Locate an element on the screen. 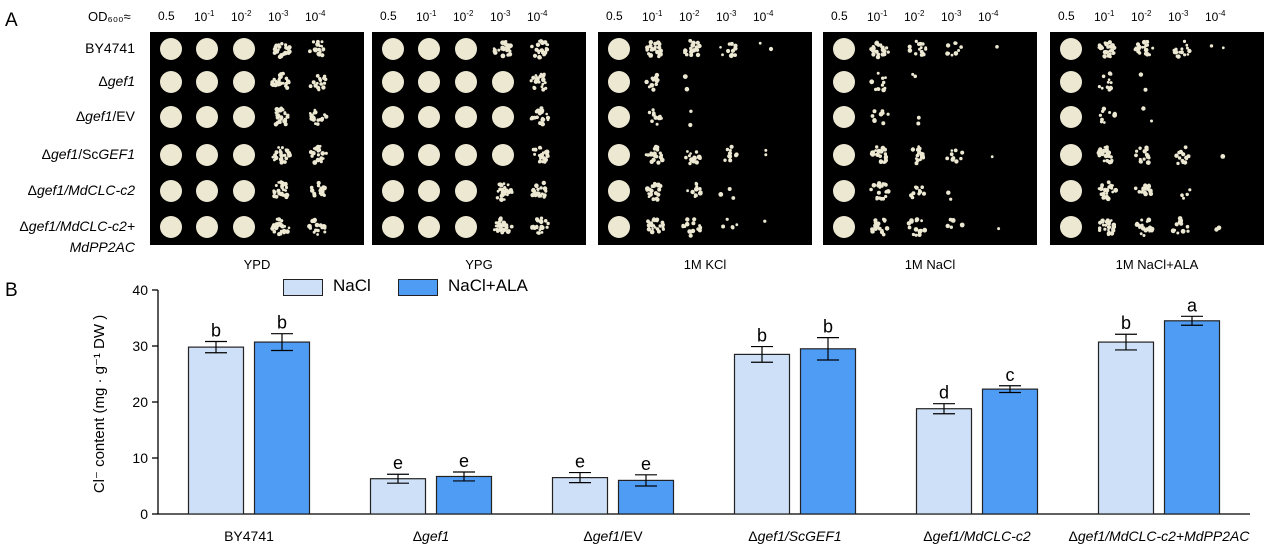 Image resolution: width=1268 pixels, height=552 pixels. bar-nacl-ala is located at coordinates (828, 431).